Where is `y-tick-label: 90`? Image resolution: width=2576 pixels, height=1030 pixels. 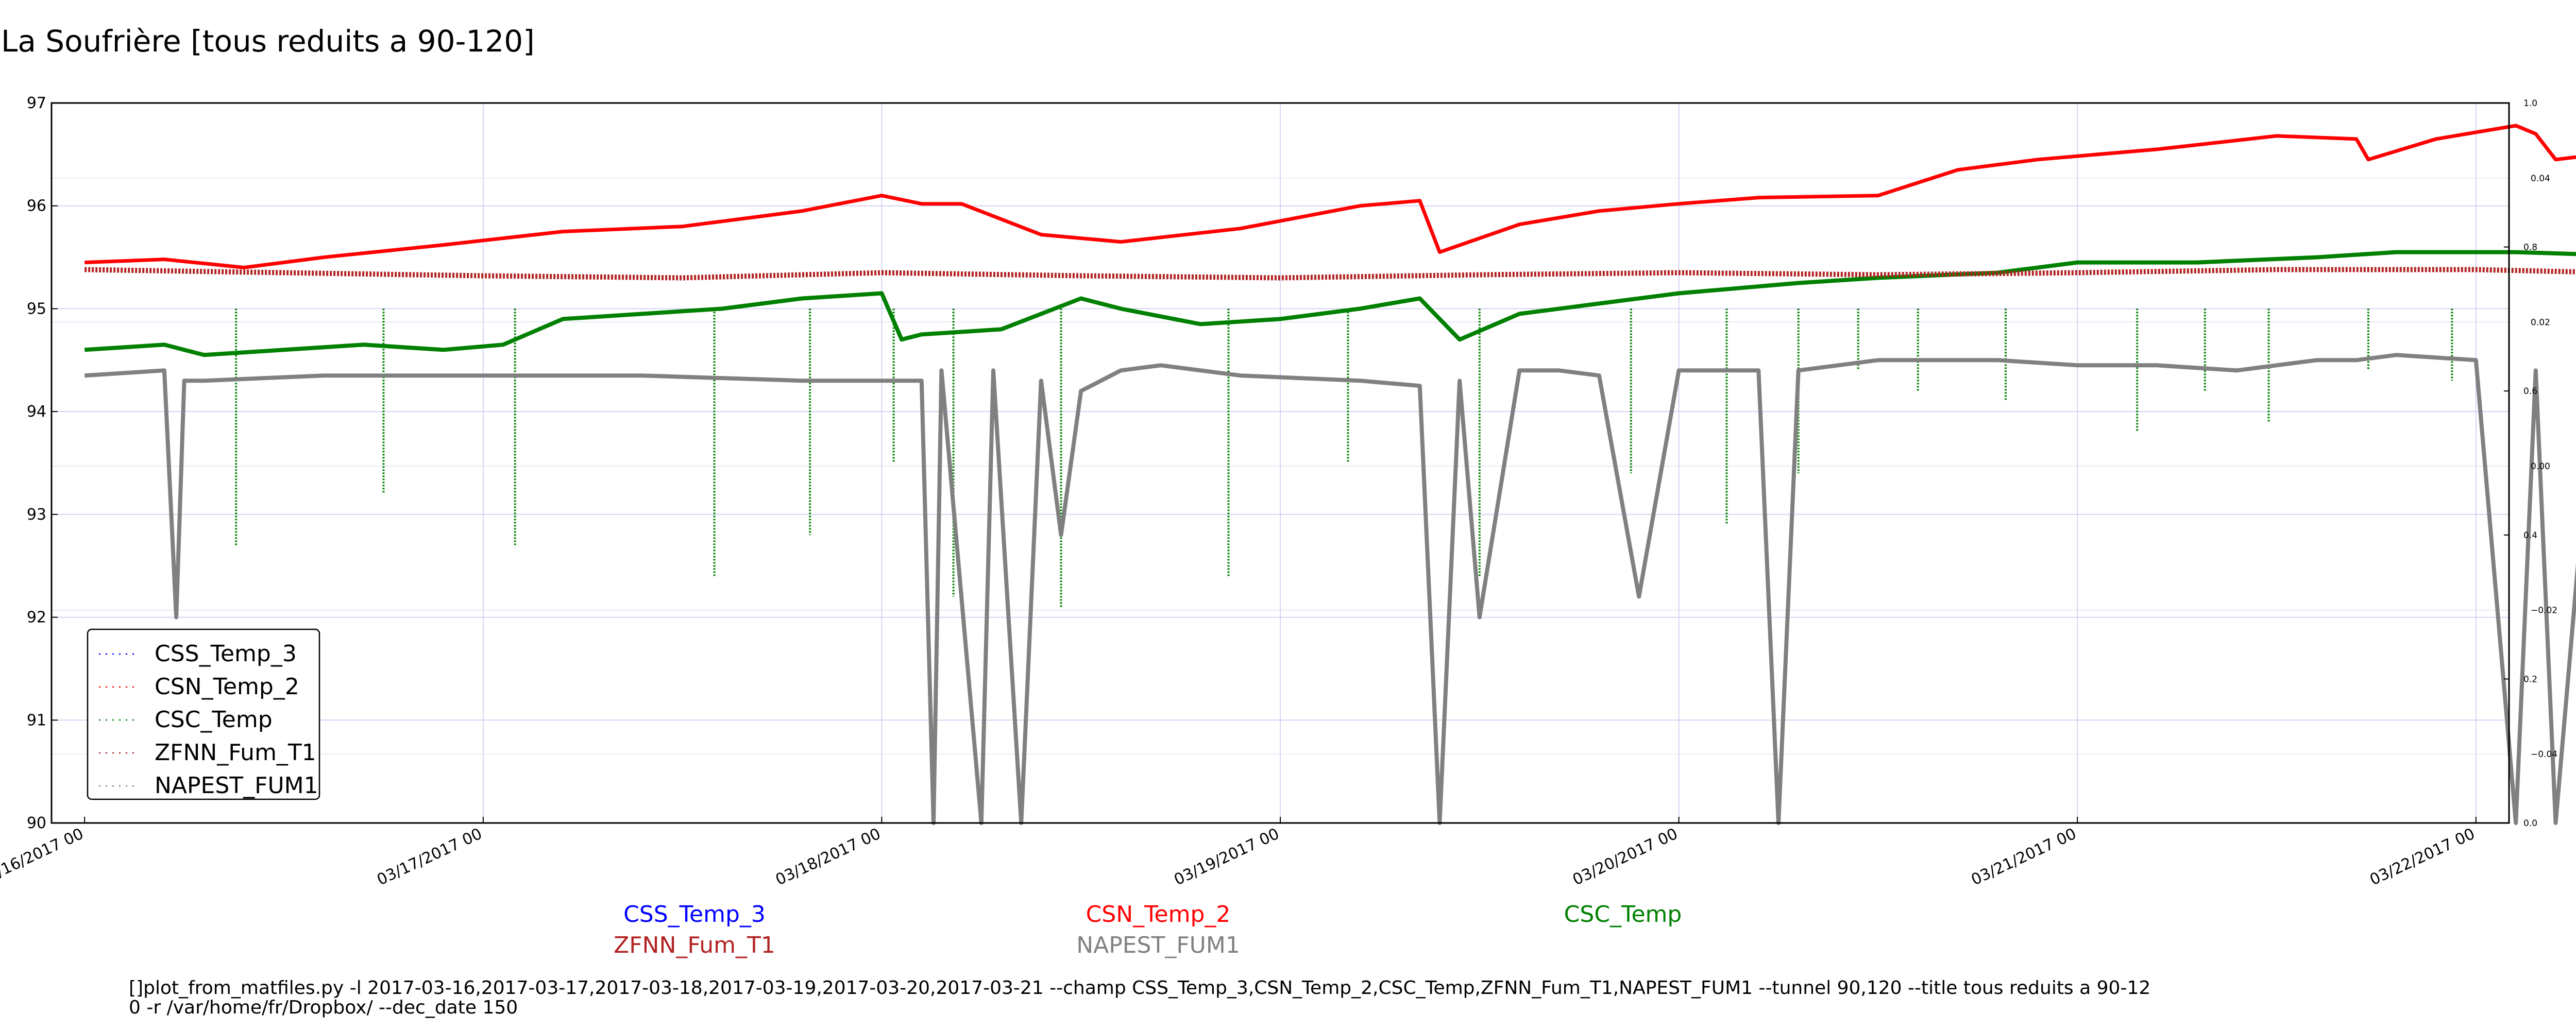 y-tick-label: 90 is located at coordinates (36, 823).